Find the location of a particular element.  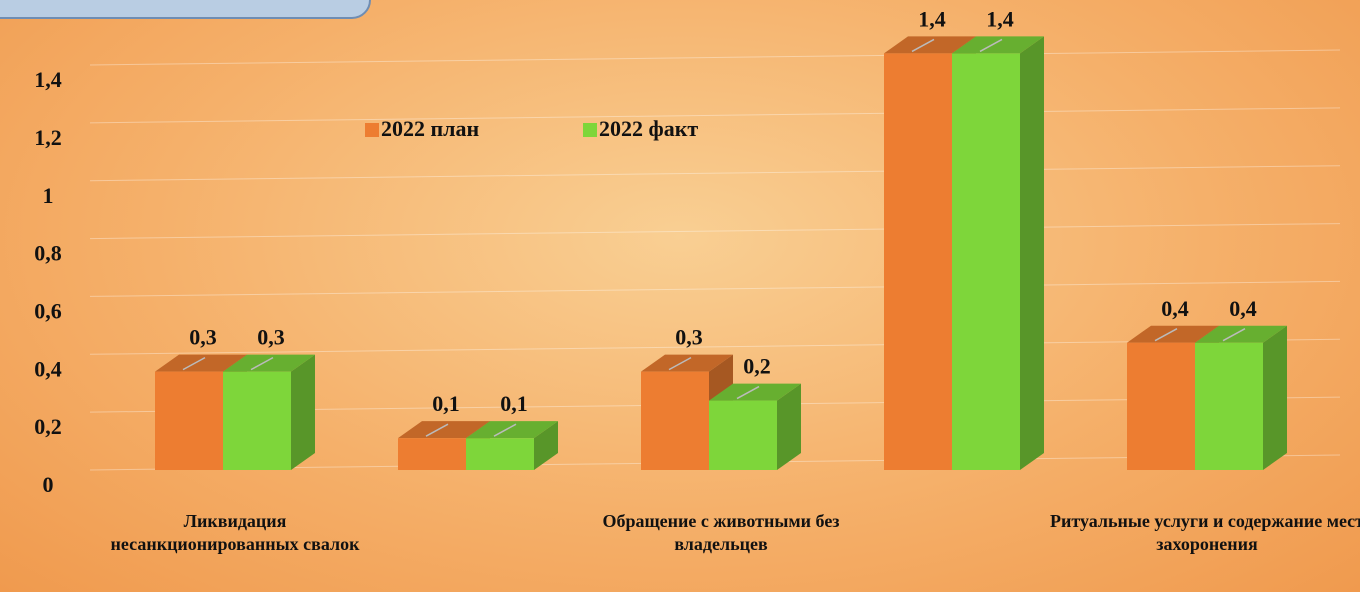

legend-label: 2022 план is located at coordinates (430, 128).